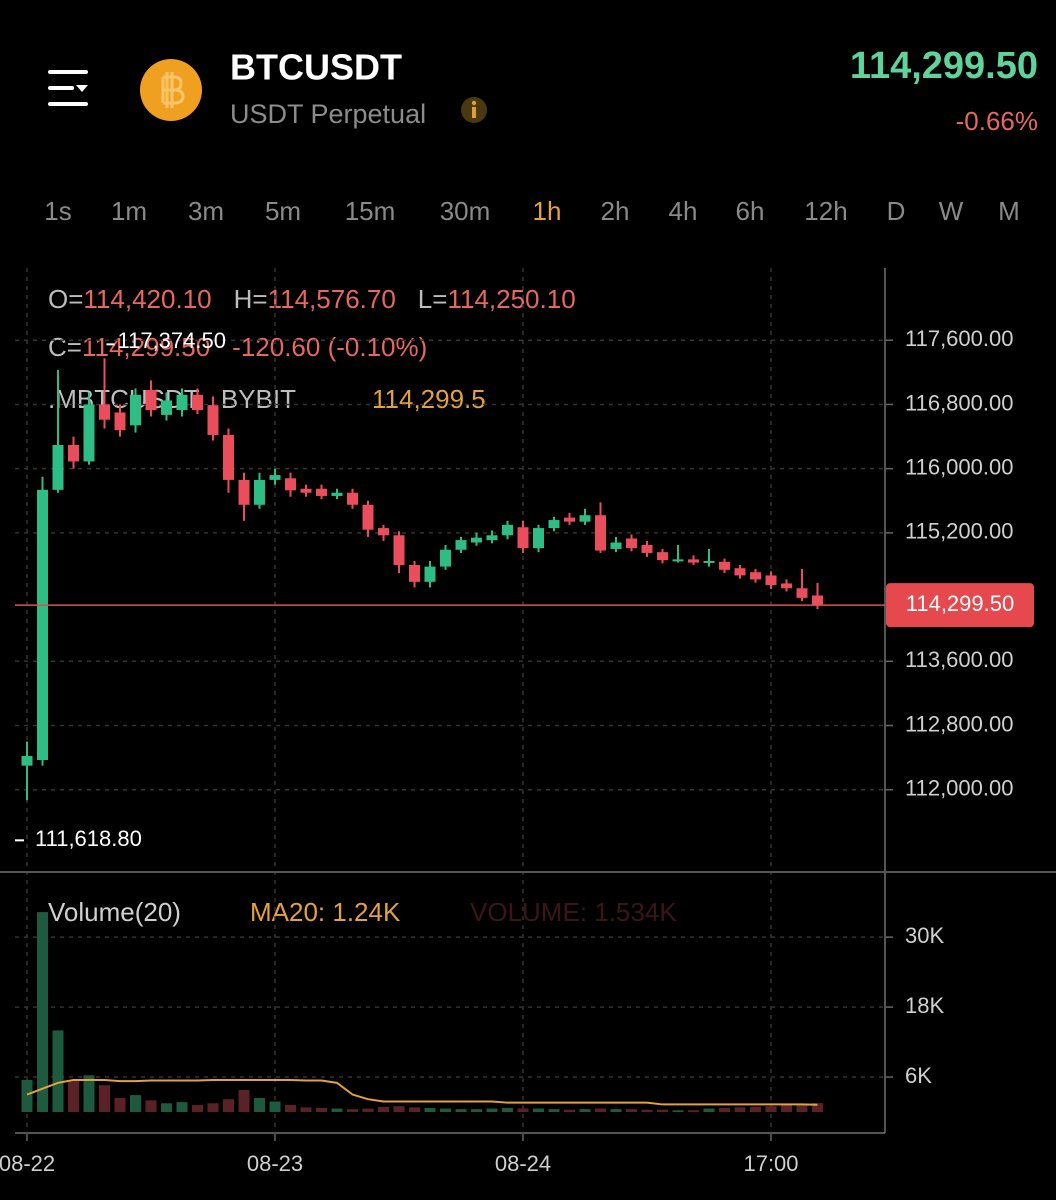  I want to click on y-tick-label: 115,200.00, so click(959, 531).